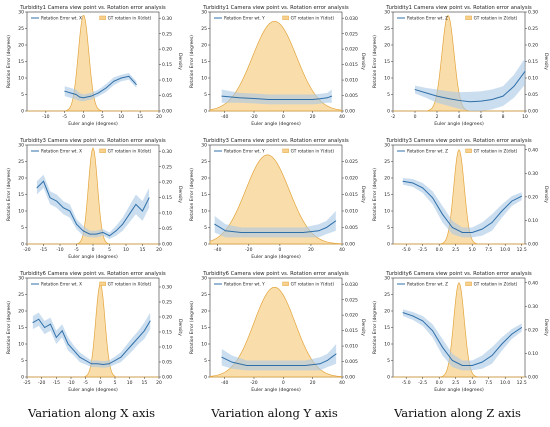 This screenshot has height=427, width=550. Describe the element at coordinates (468, 283) in the screenshot. I see `legend-density-swatch` at that location.